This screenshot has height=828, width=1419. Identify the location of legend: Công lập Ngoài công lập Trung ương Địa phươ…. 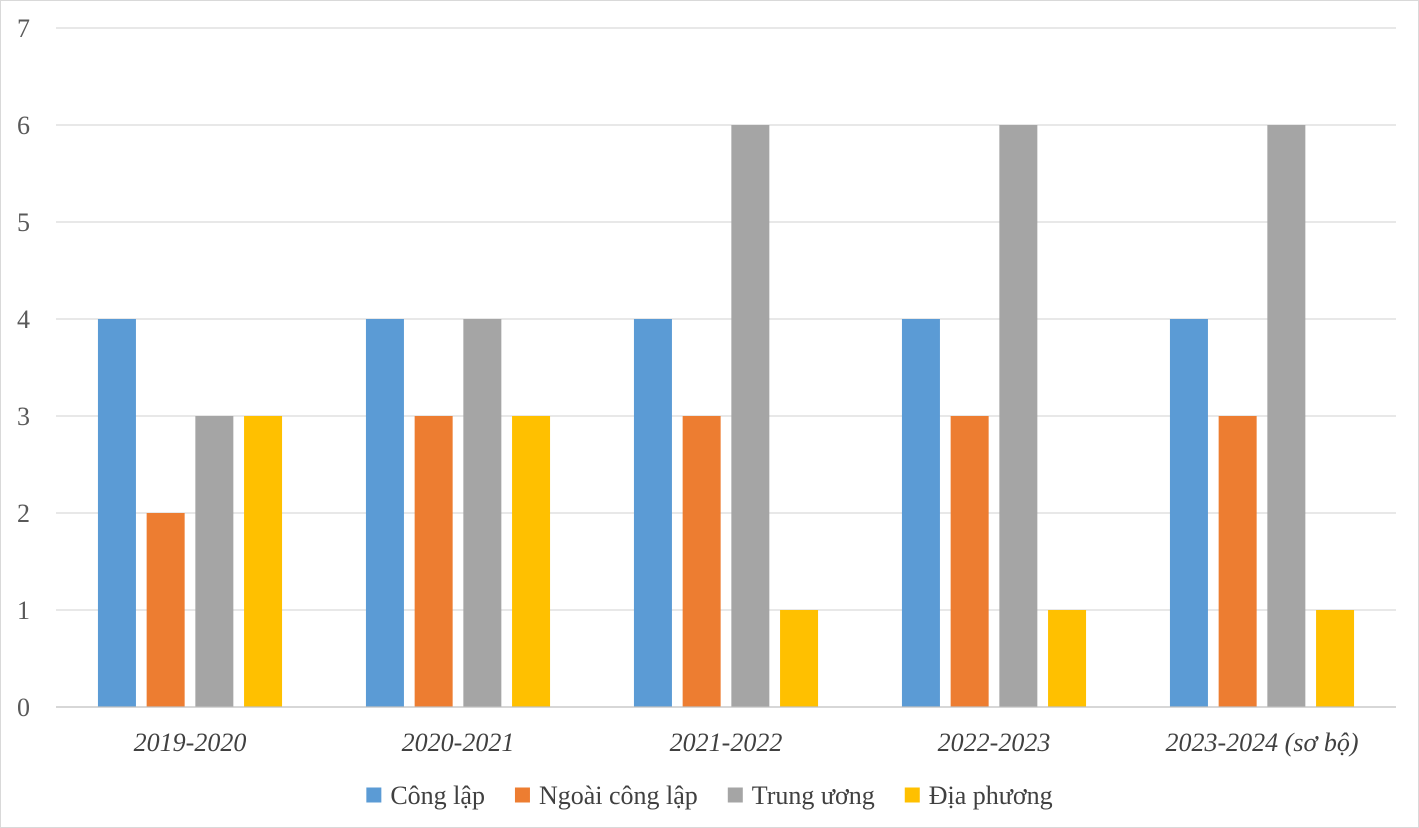
(709, 795).